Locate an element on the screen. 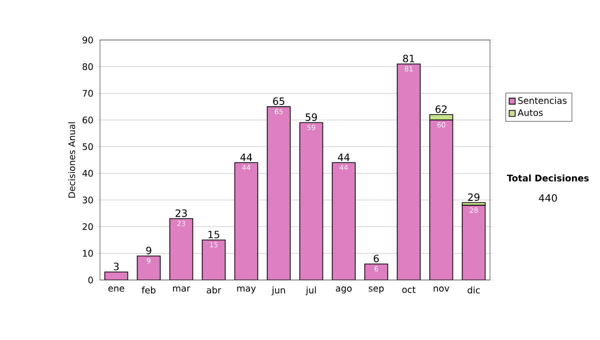 The height and width of the screenshot is (340, 600). x-tick-label: ene is located at coordinates (116, 289).